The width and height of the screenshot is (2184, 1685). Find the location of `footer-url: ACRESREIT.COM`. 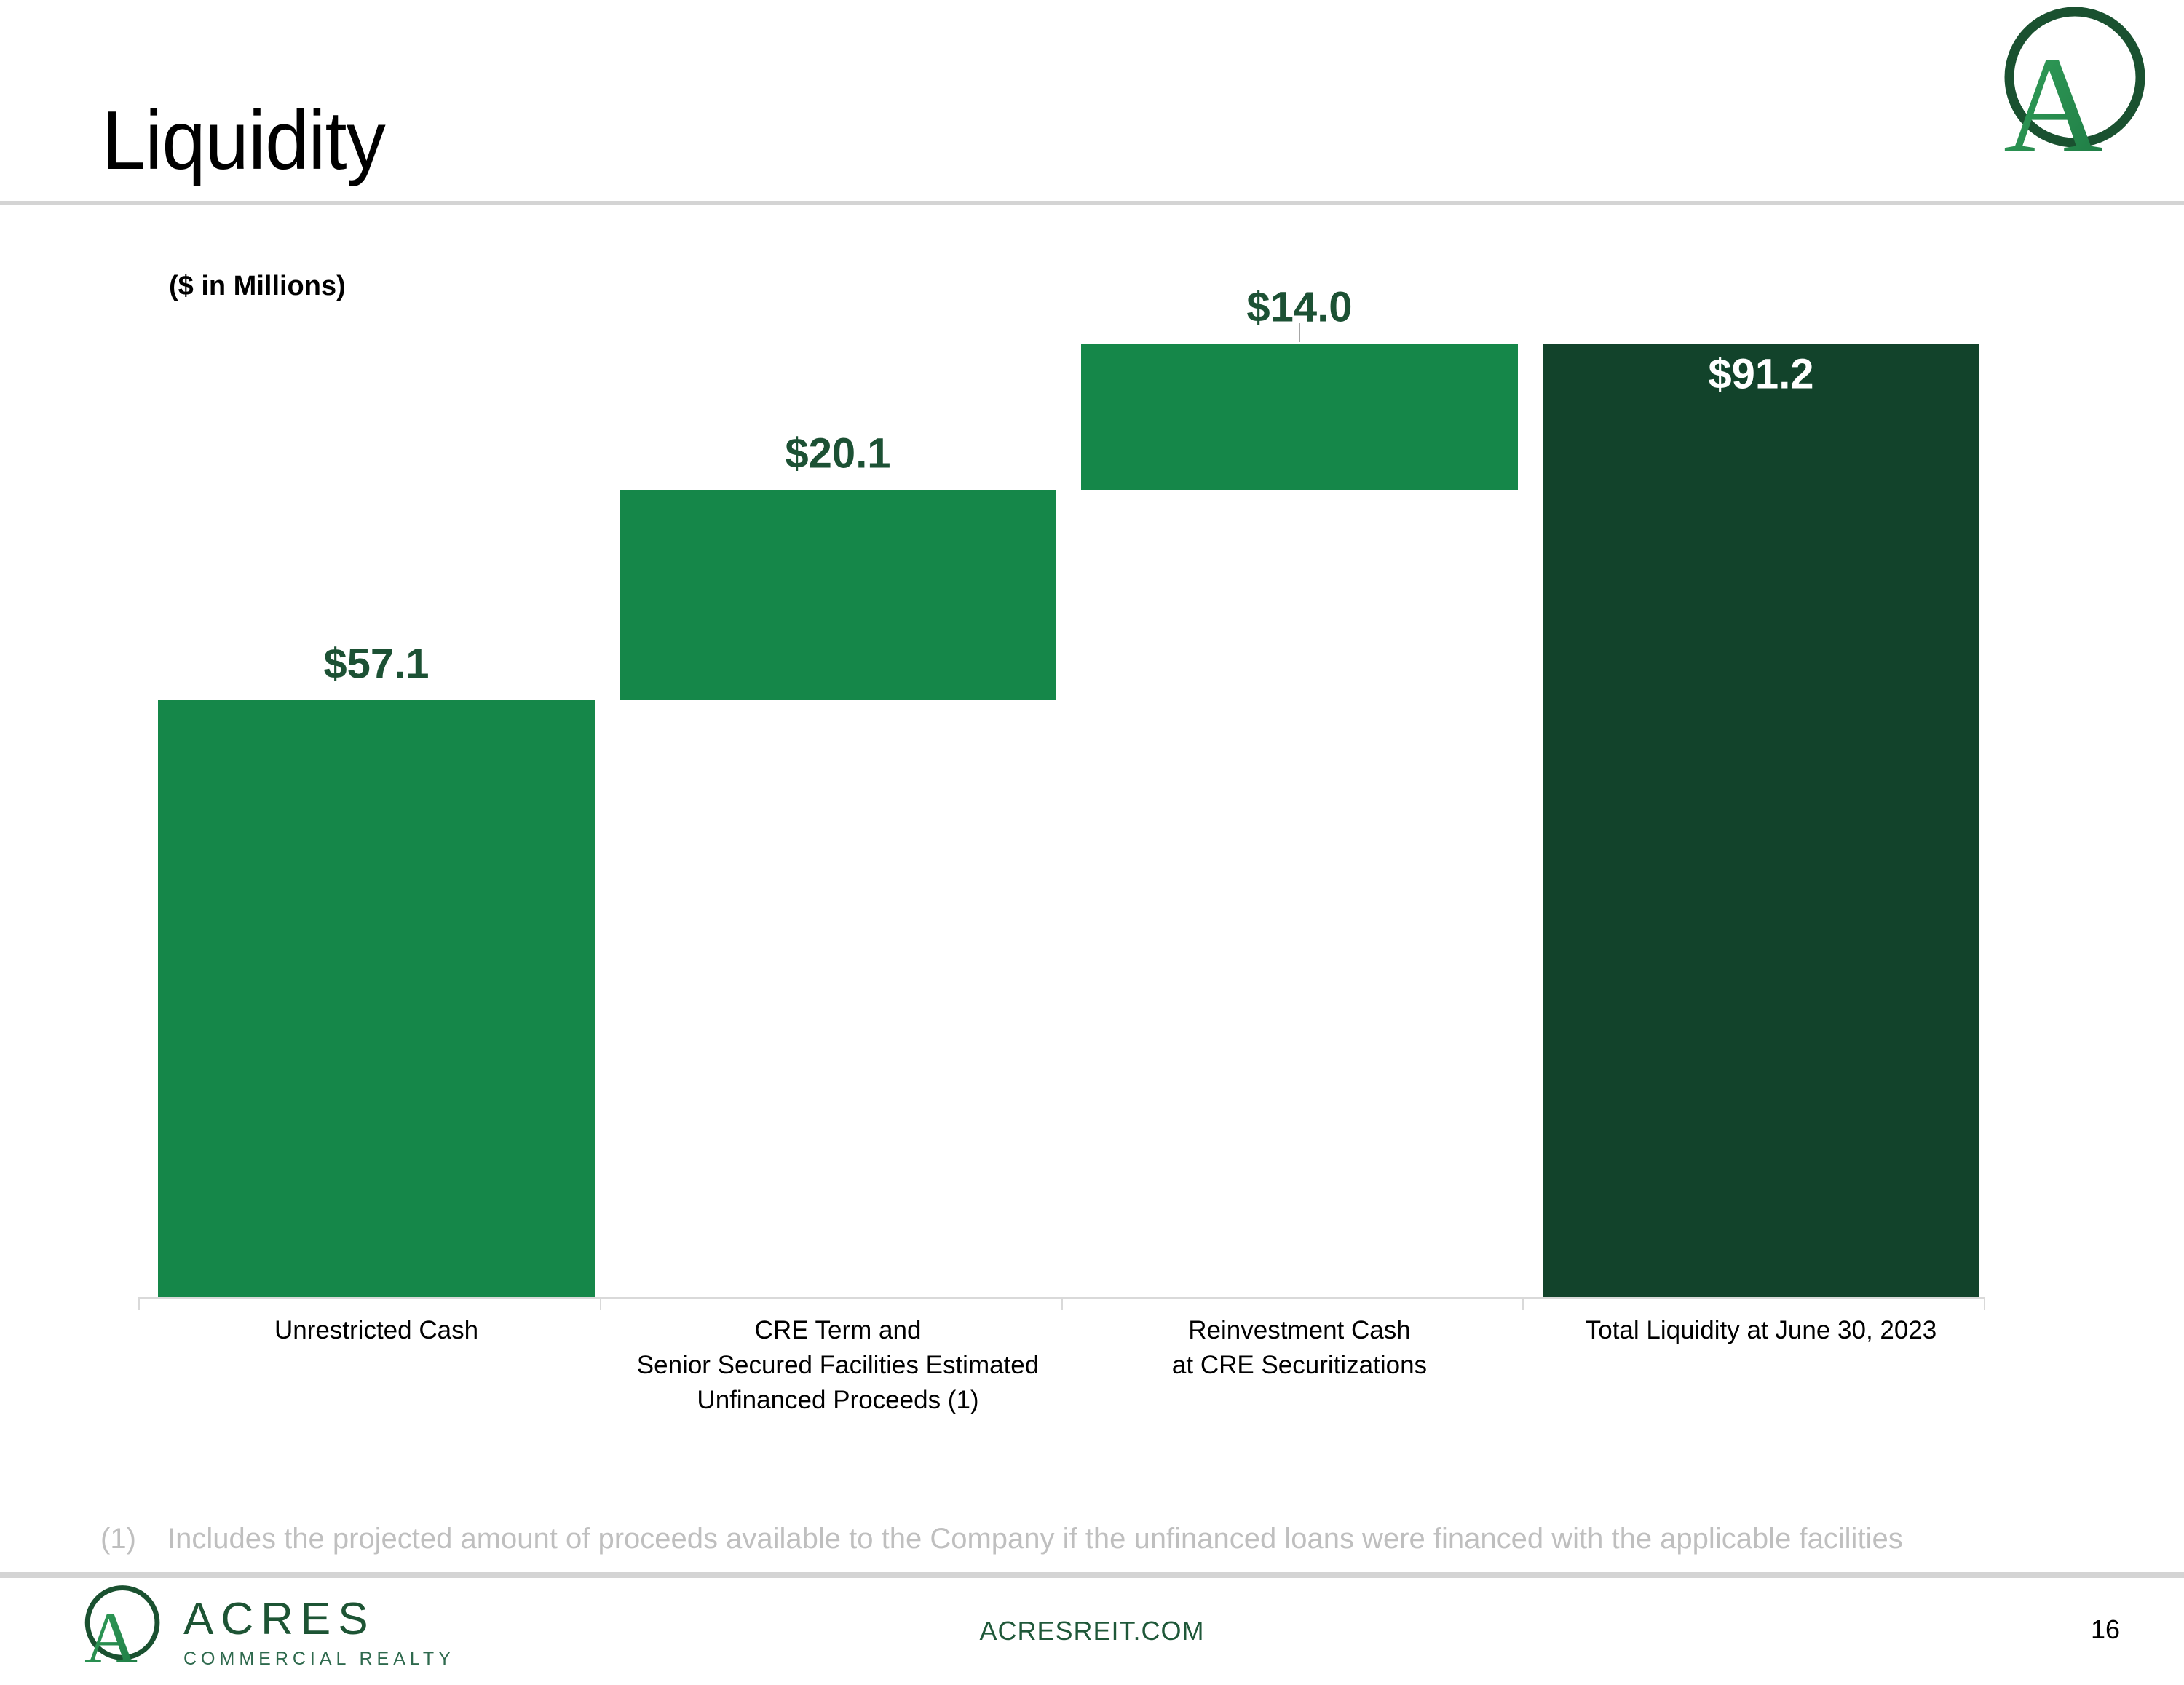

footer-url: ACRESREIT.COM is located at coordinates (1092, 1631).